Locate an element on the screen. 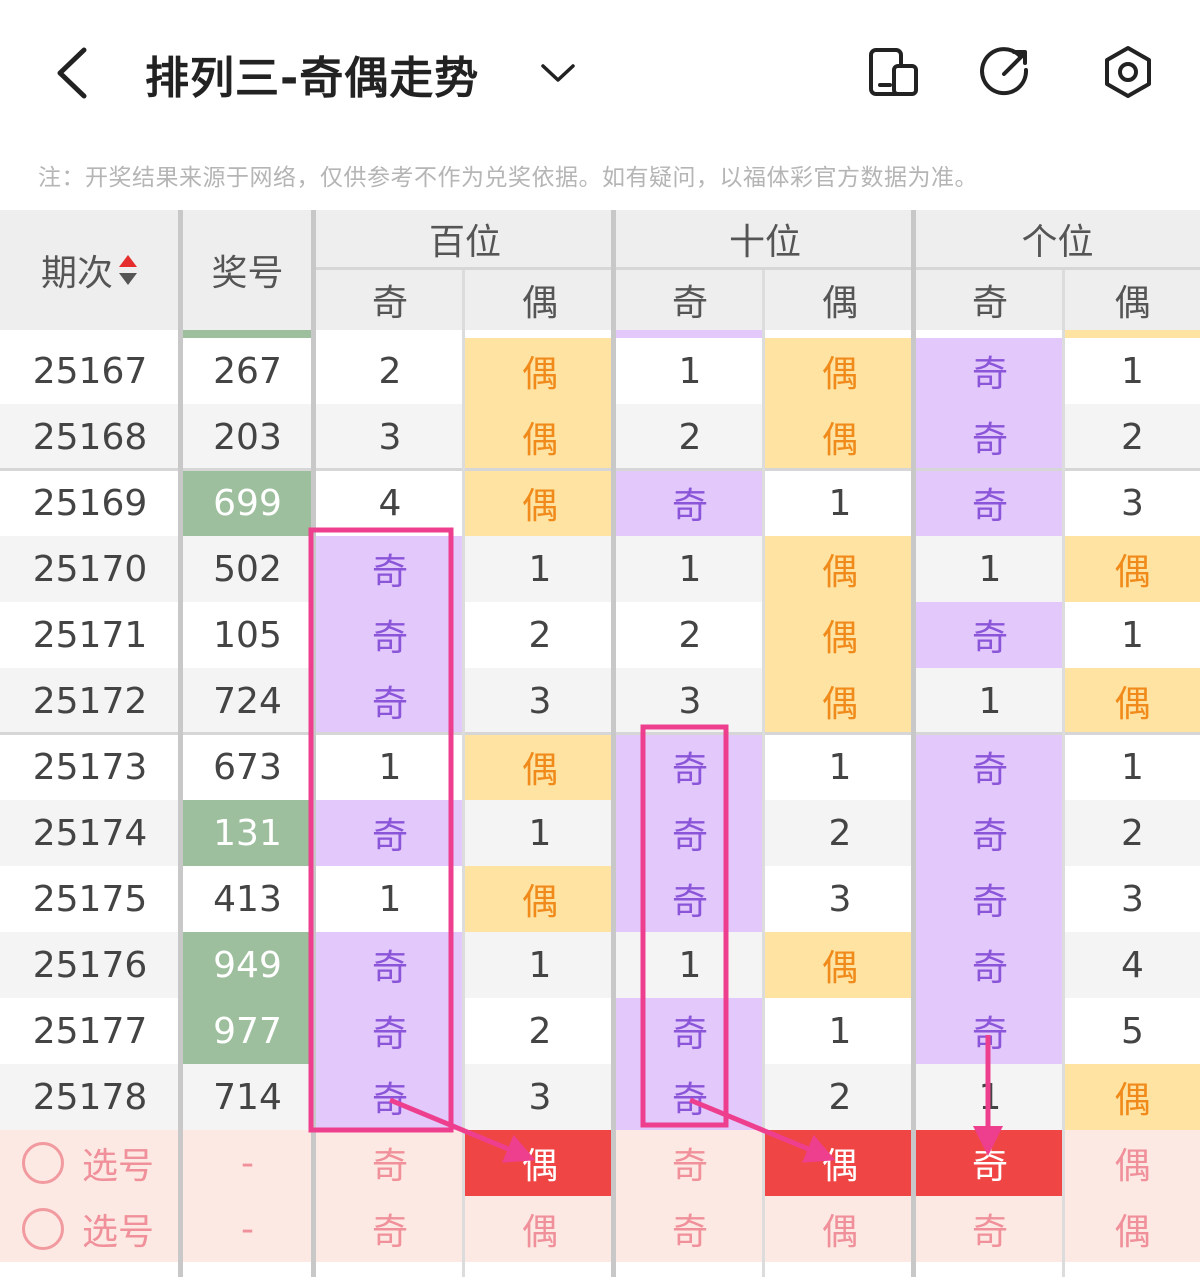 This screenshot has width=1200, height=1277. hundreds-group-header: 百位 is located at coordinates (465, 239).